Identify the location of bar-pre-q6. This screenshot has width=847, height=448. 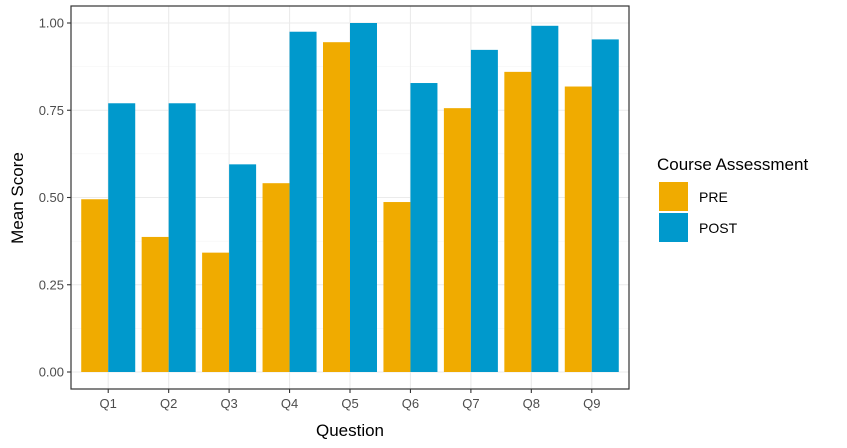
(397, 287).